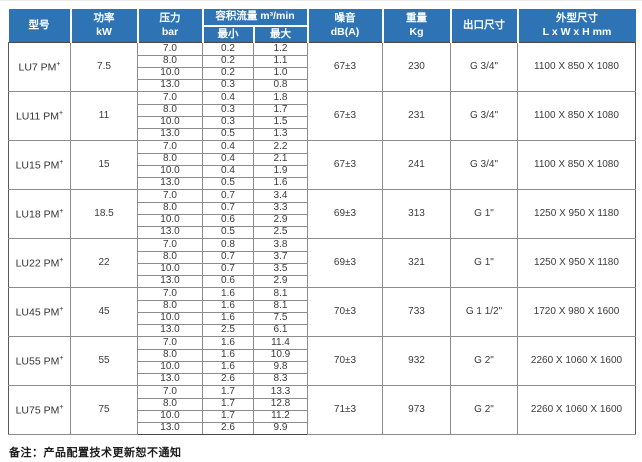 The width and height of the screenshot is (642, 462). I want to click on header-pressure: 压力 bar, so click(169, 26).